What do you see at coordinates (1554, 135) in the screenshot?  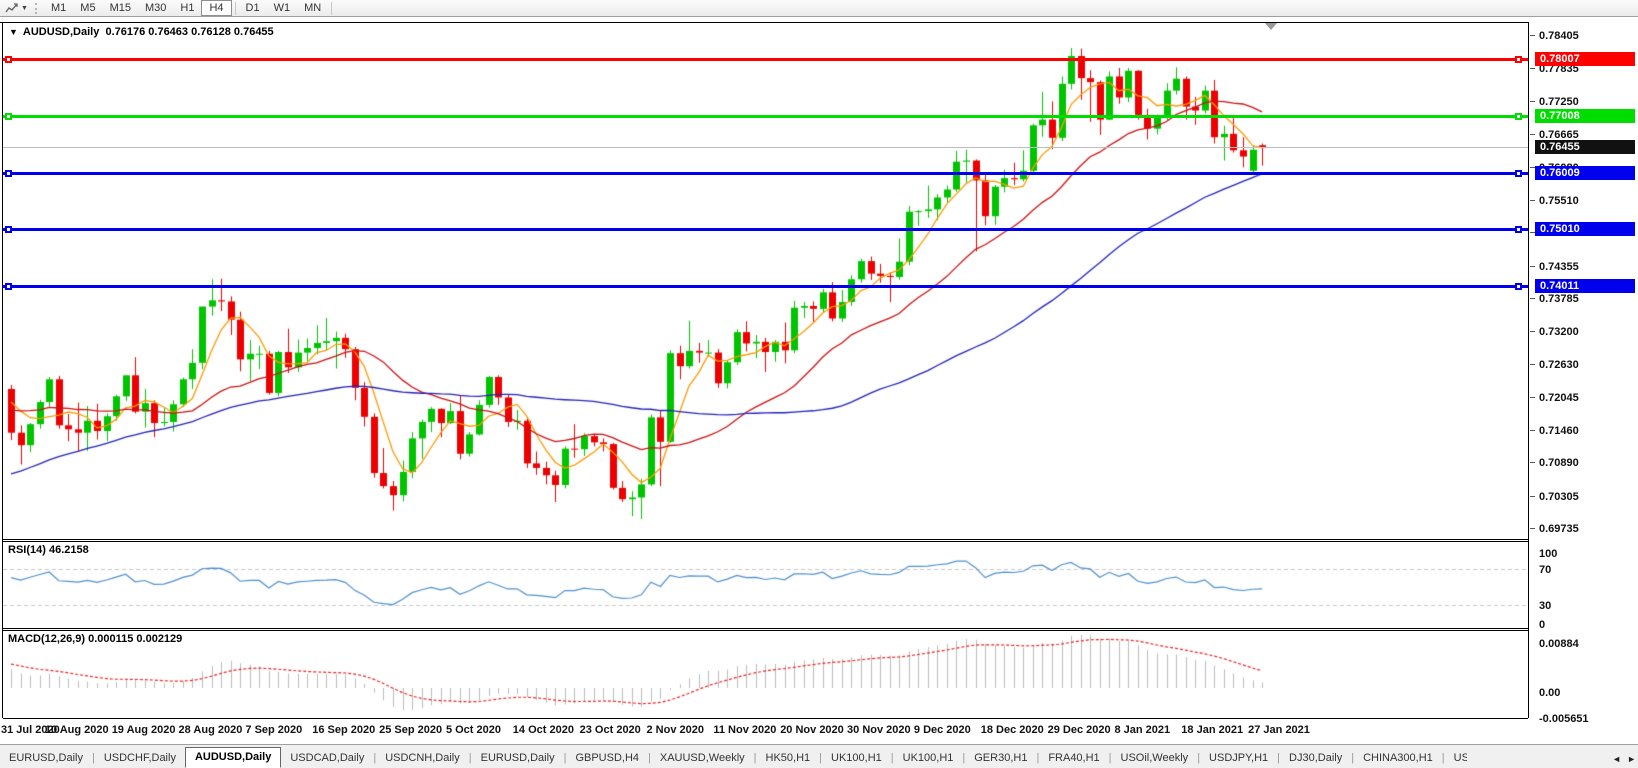 I see `price-axis-tick: 0.76665` at bounding box center [1554, 135].